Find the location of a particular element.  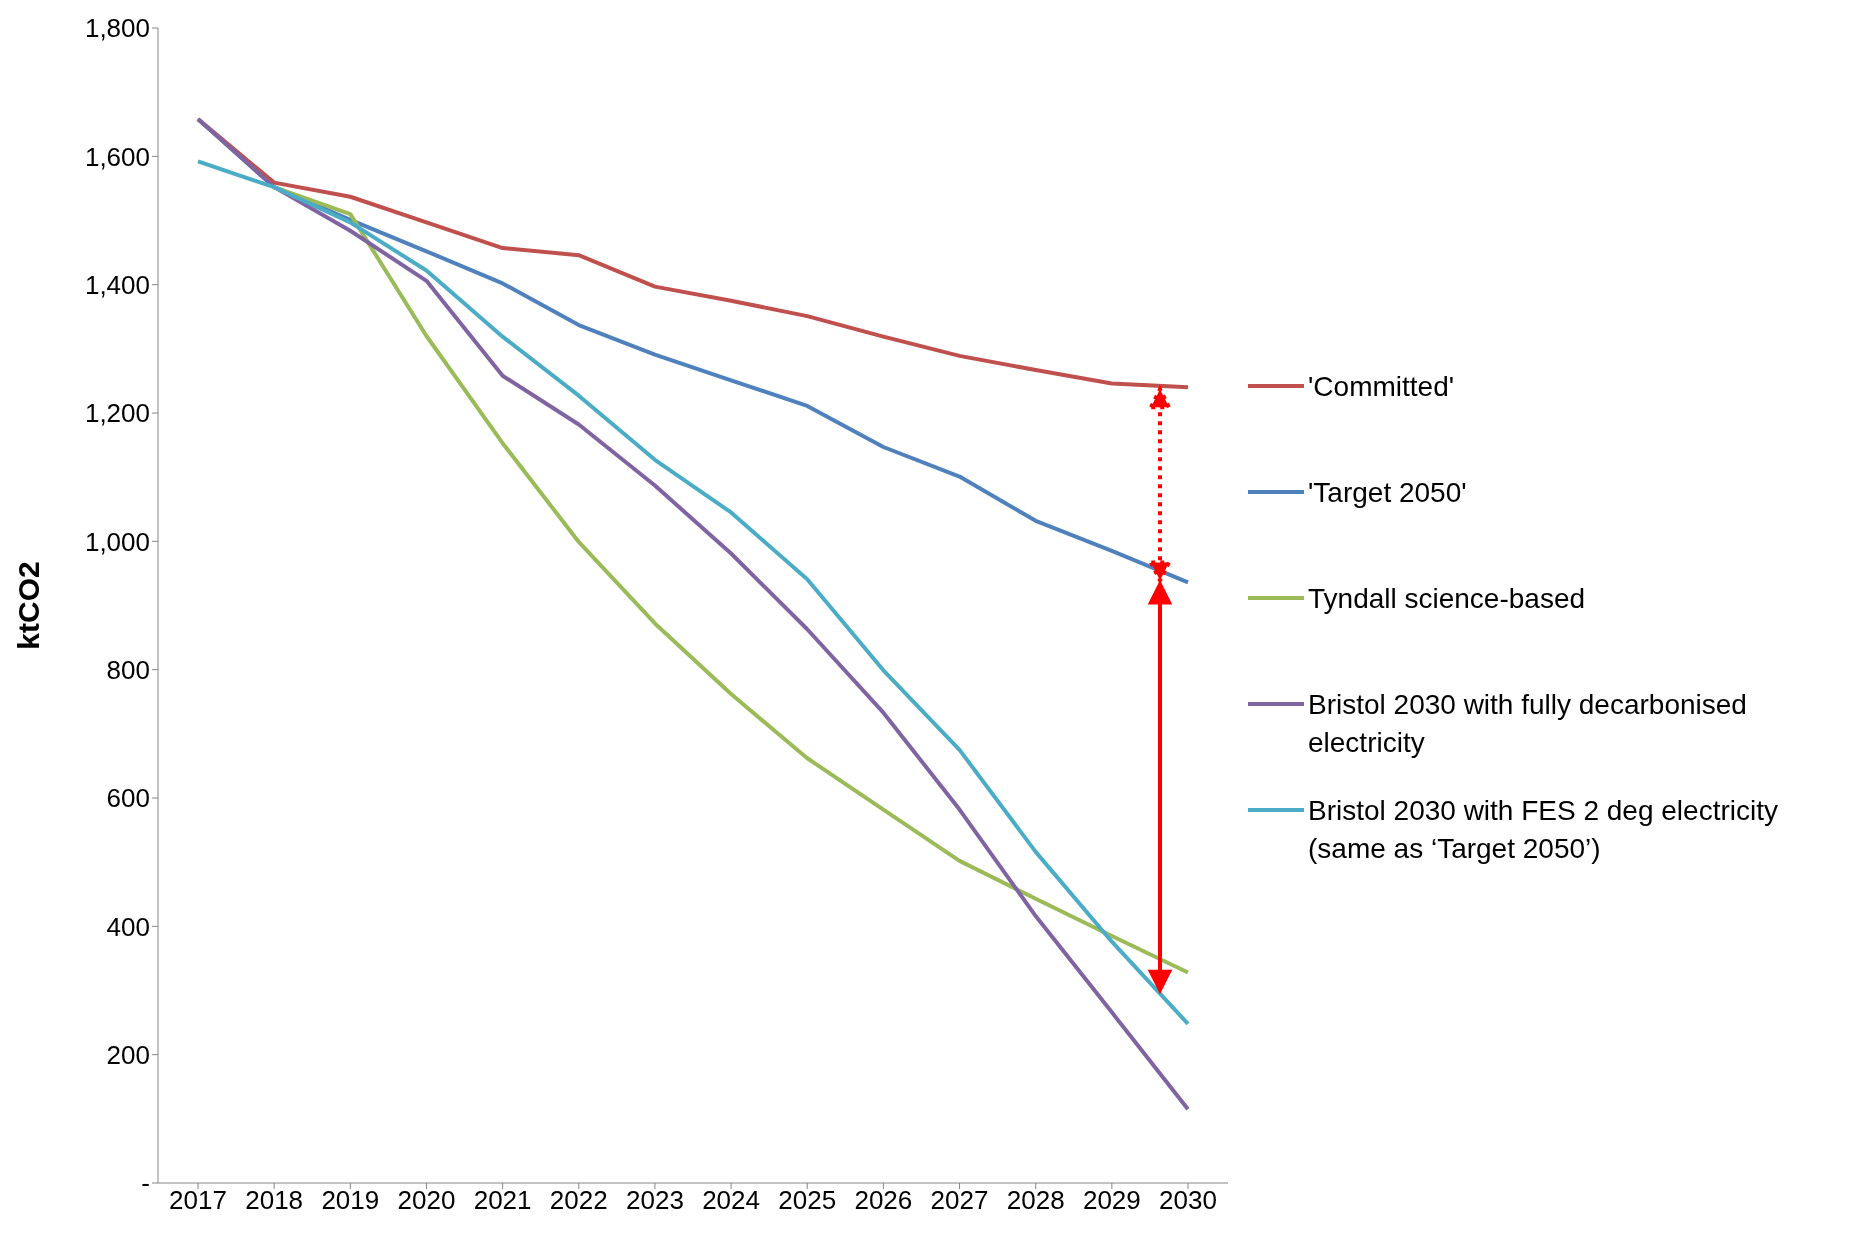

x-tick-label: 2020 is located at coordinates (426, 1200).